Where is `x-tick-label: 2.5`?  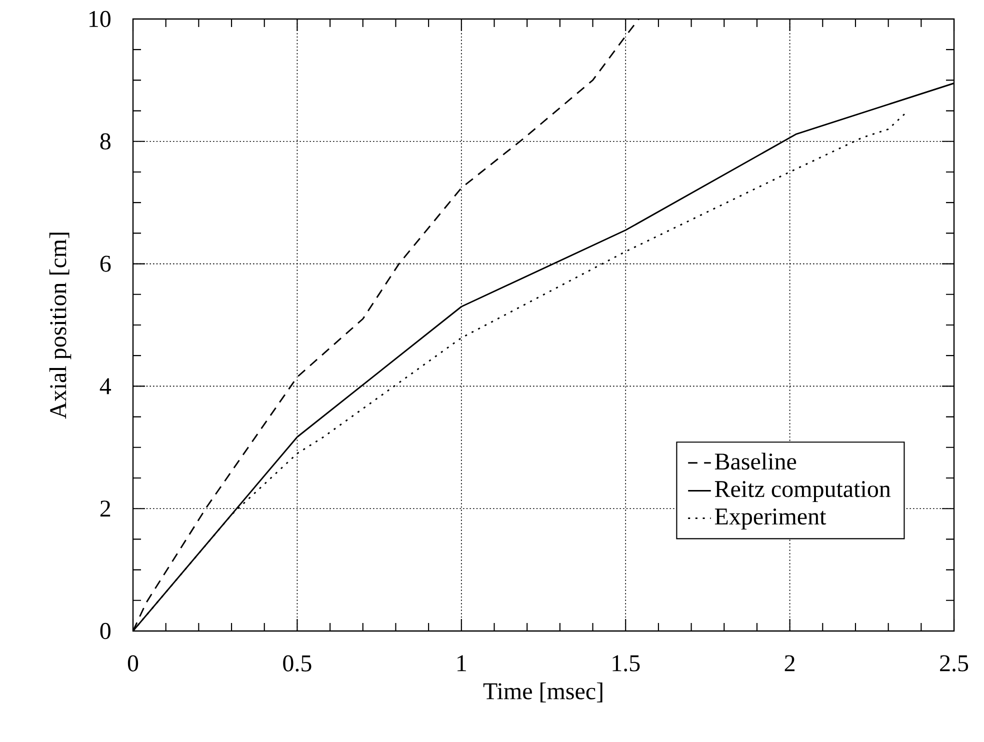
x-tick-label: 2.5 is located at coordinates (954, 663).